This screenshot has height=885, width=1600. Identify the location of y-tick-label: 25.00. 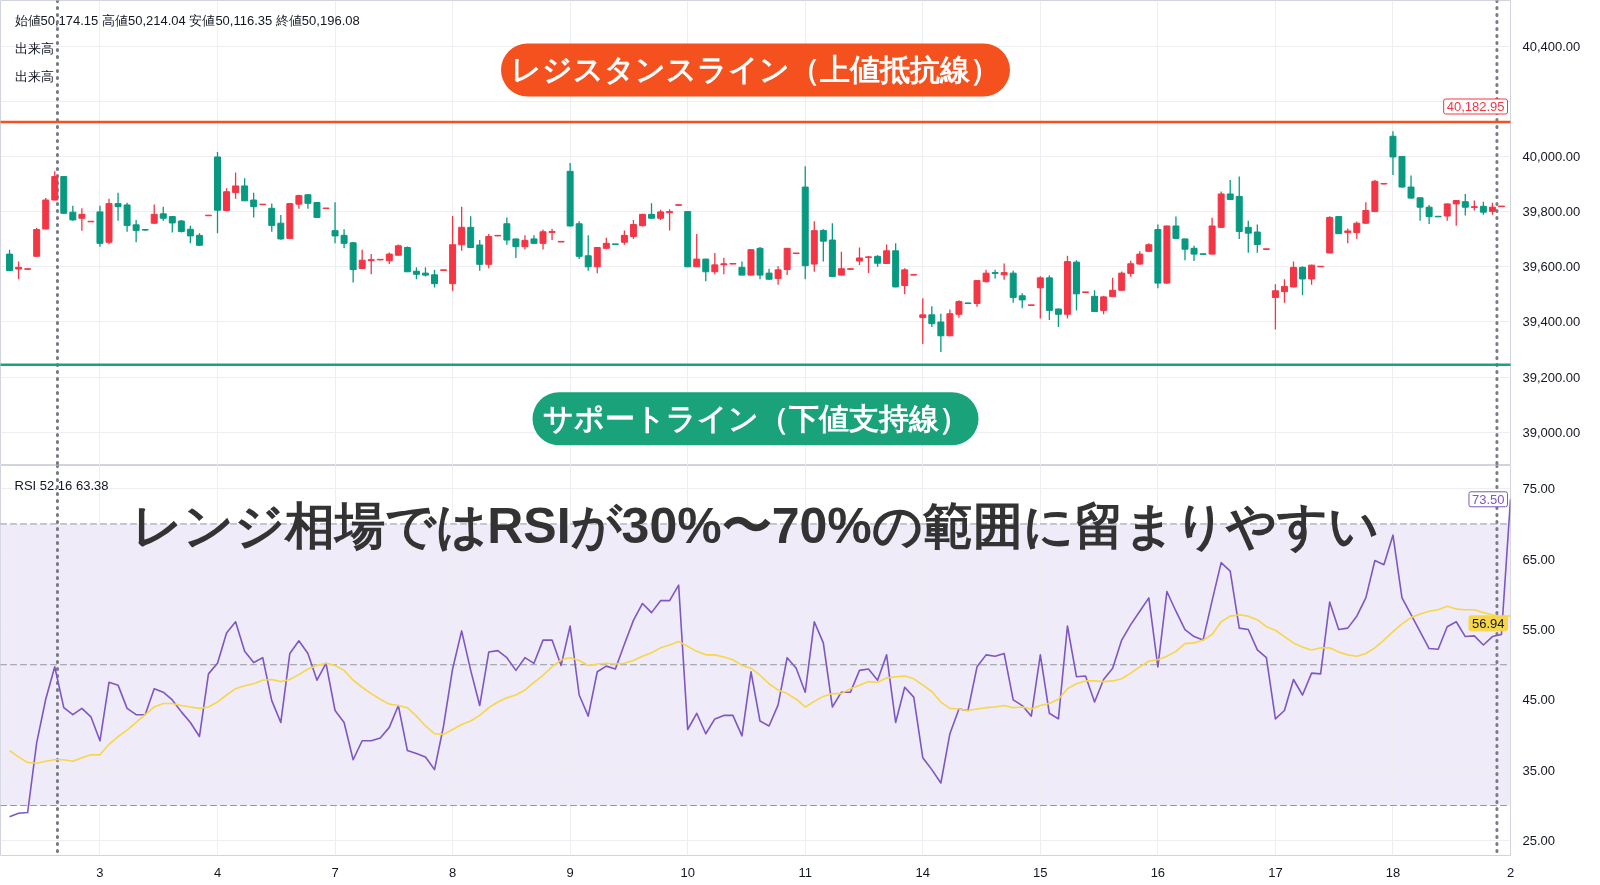
(1539, 841).